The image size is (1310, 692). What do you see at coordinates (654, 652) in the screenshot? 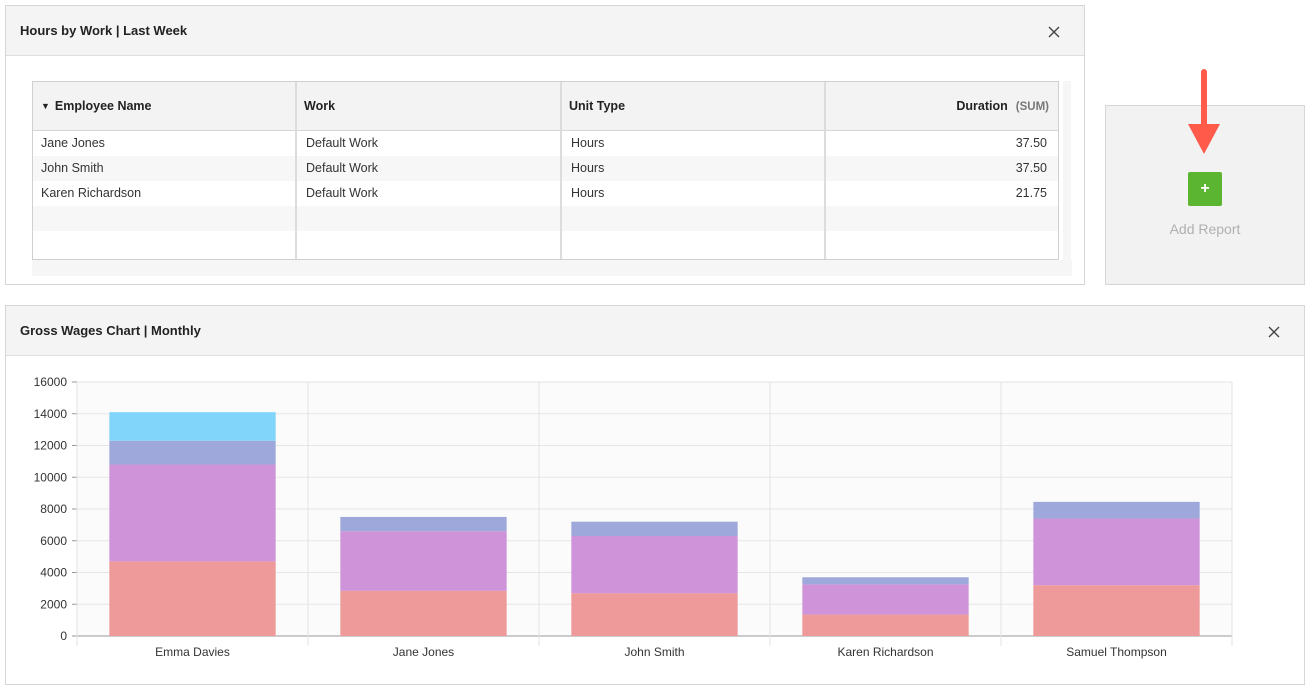
I see `x-category-label: John Smith` at bounding box center [654, 652].